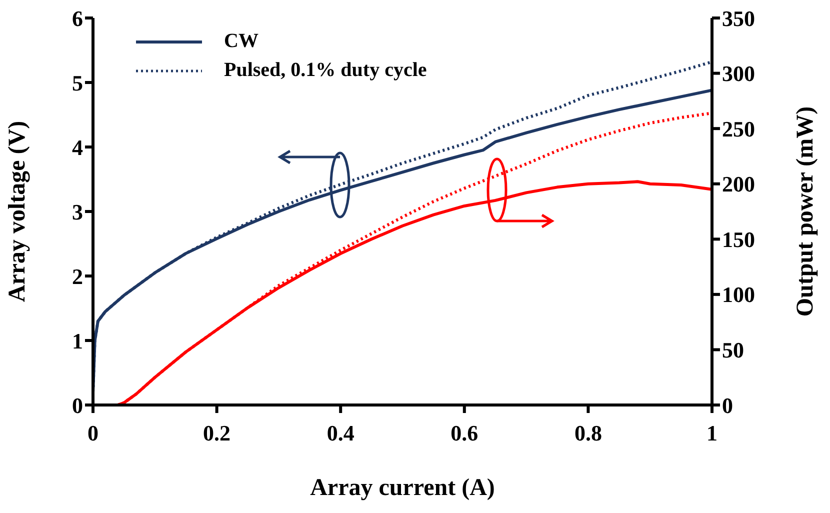 This screenshot has width=830, height=513. Describe the element at coordinates (464, 433) in the screenshot. I see `x-tick-label: 0.6` at that location.